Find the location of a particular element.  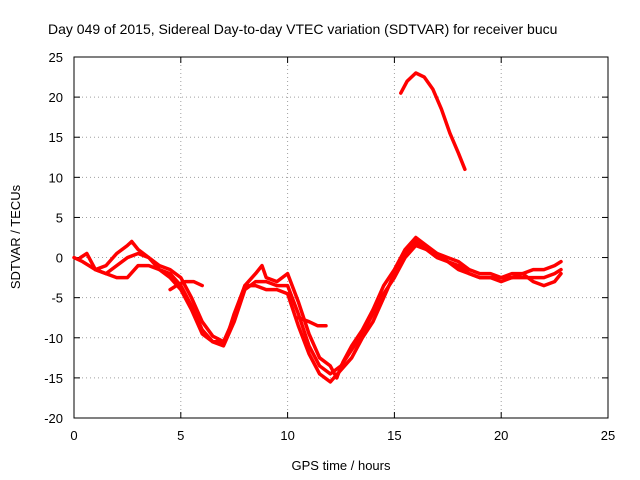

y-tick-label: 5 is located at coordinates (59, 217).